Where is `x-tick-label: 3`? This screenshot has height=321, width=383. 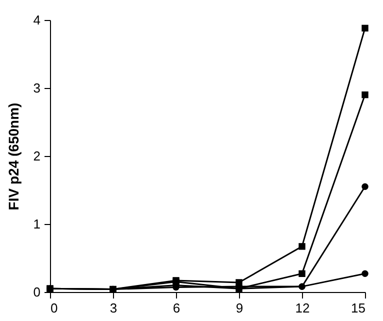
x-tick-label: 3 is located at coordinates (114, 308).